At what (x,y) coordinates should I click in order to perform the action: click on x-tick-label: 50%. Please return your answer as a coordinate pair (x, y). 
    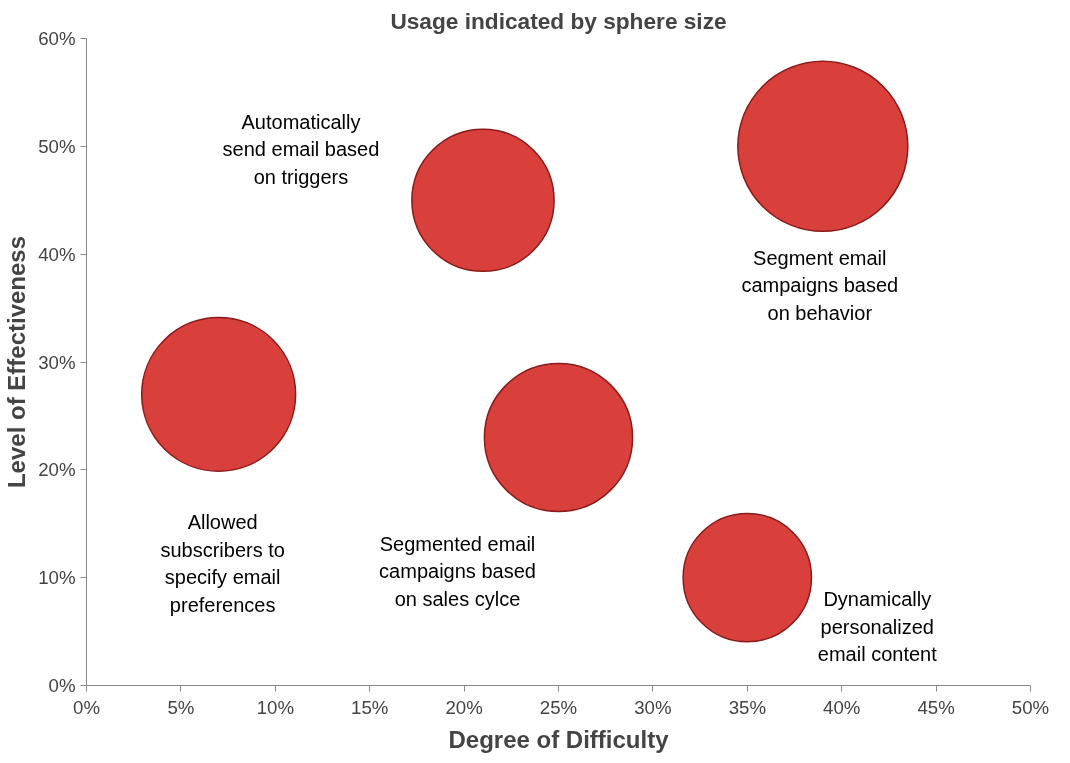
    Looking at the image, I should click on (1030, 707).